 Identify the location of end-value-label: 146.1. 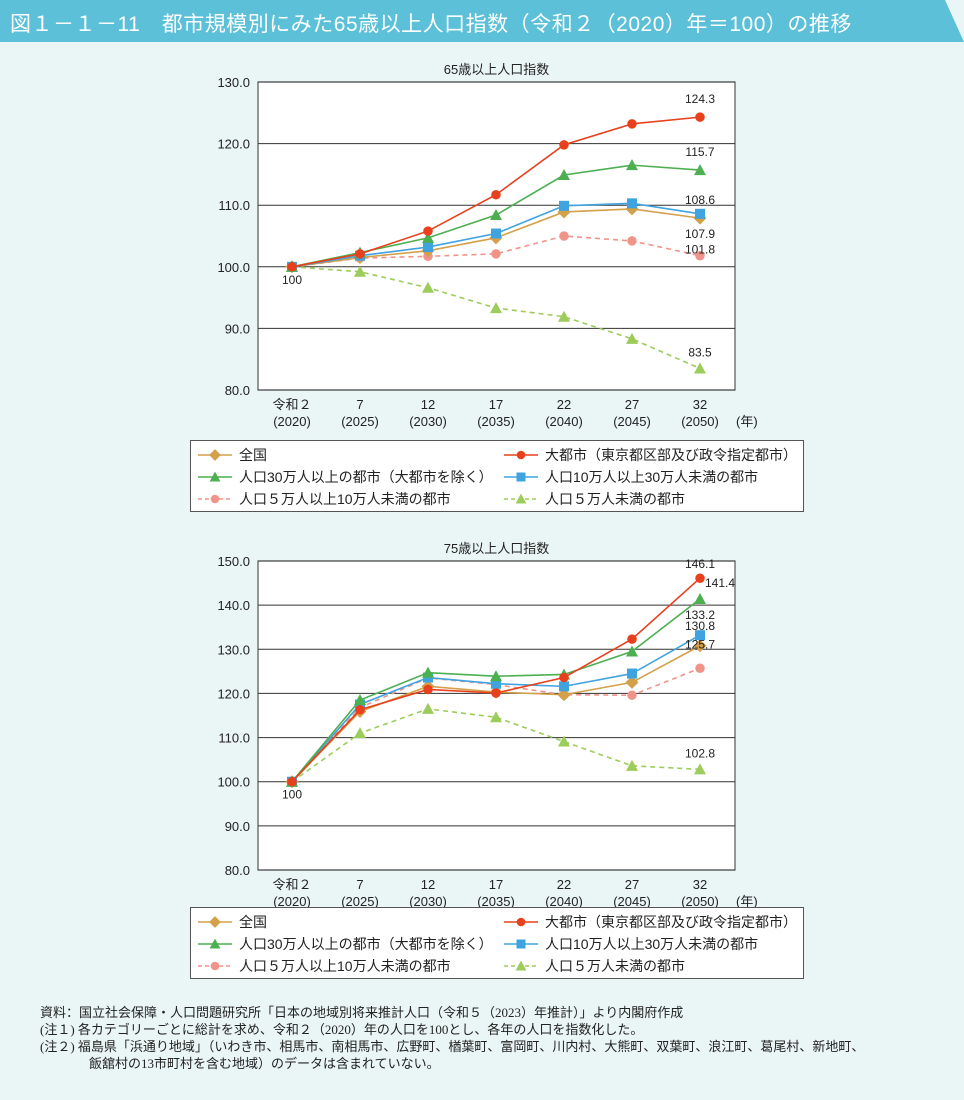
(700, 564).